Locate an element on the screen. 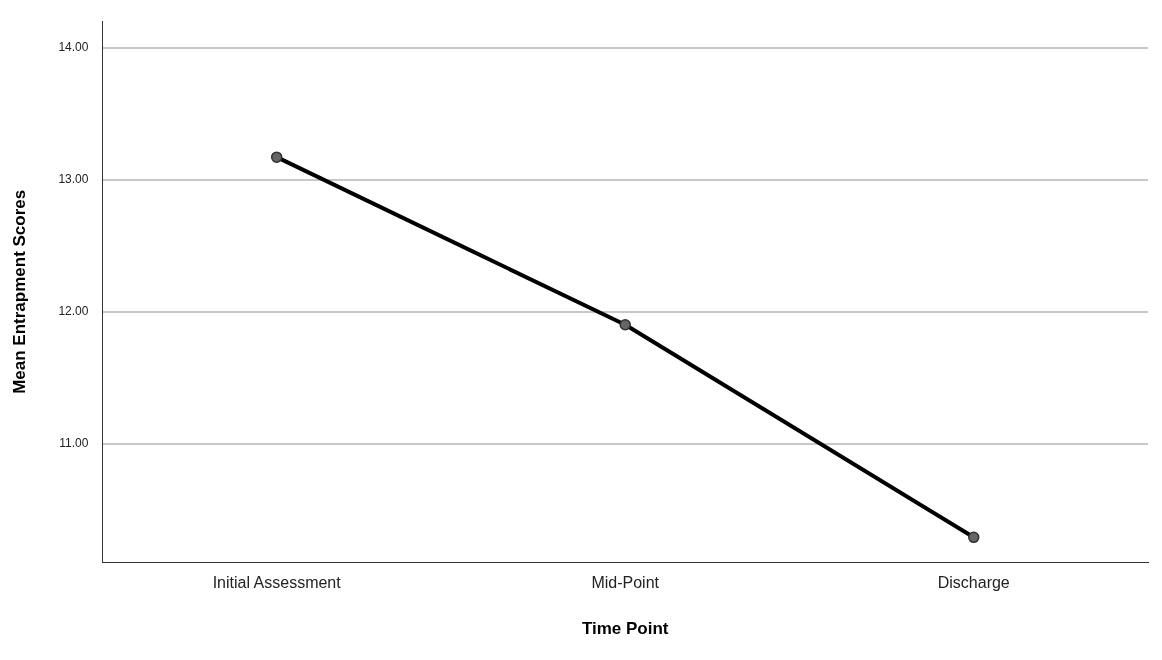 The height and width of the screenshot is (660, 1162). x-axis-title: Time Point is located at coordinates (625, 629).